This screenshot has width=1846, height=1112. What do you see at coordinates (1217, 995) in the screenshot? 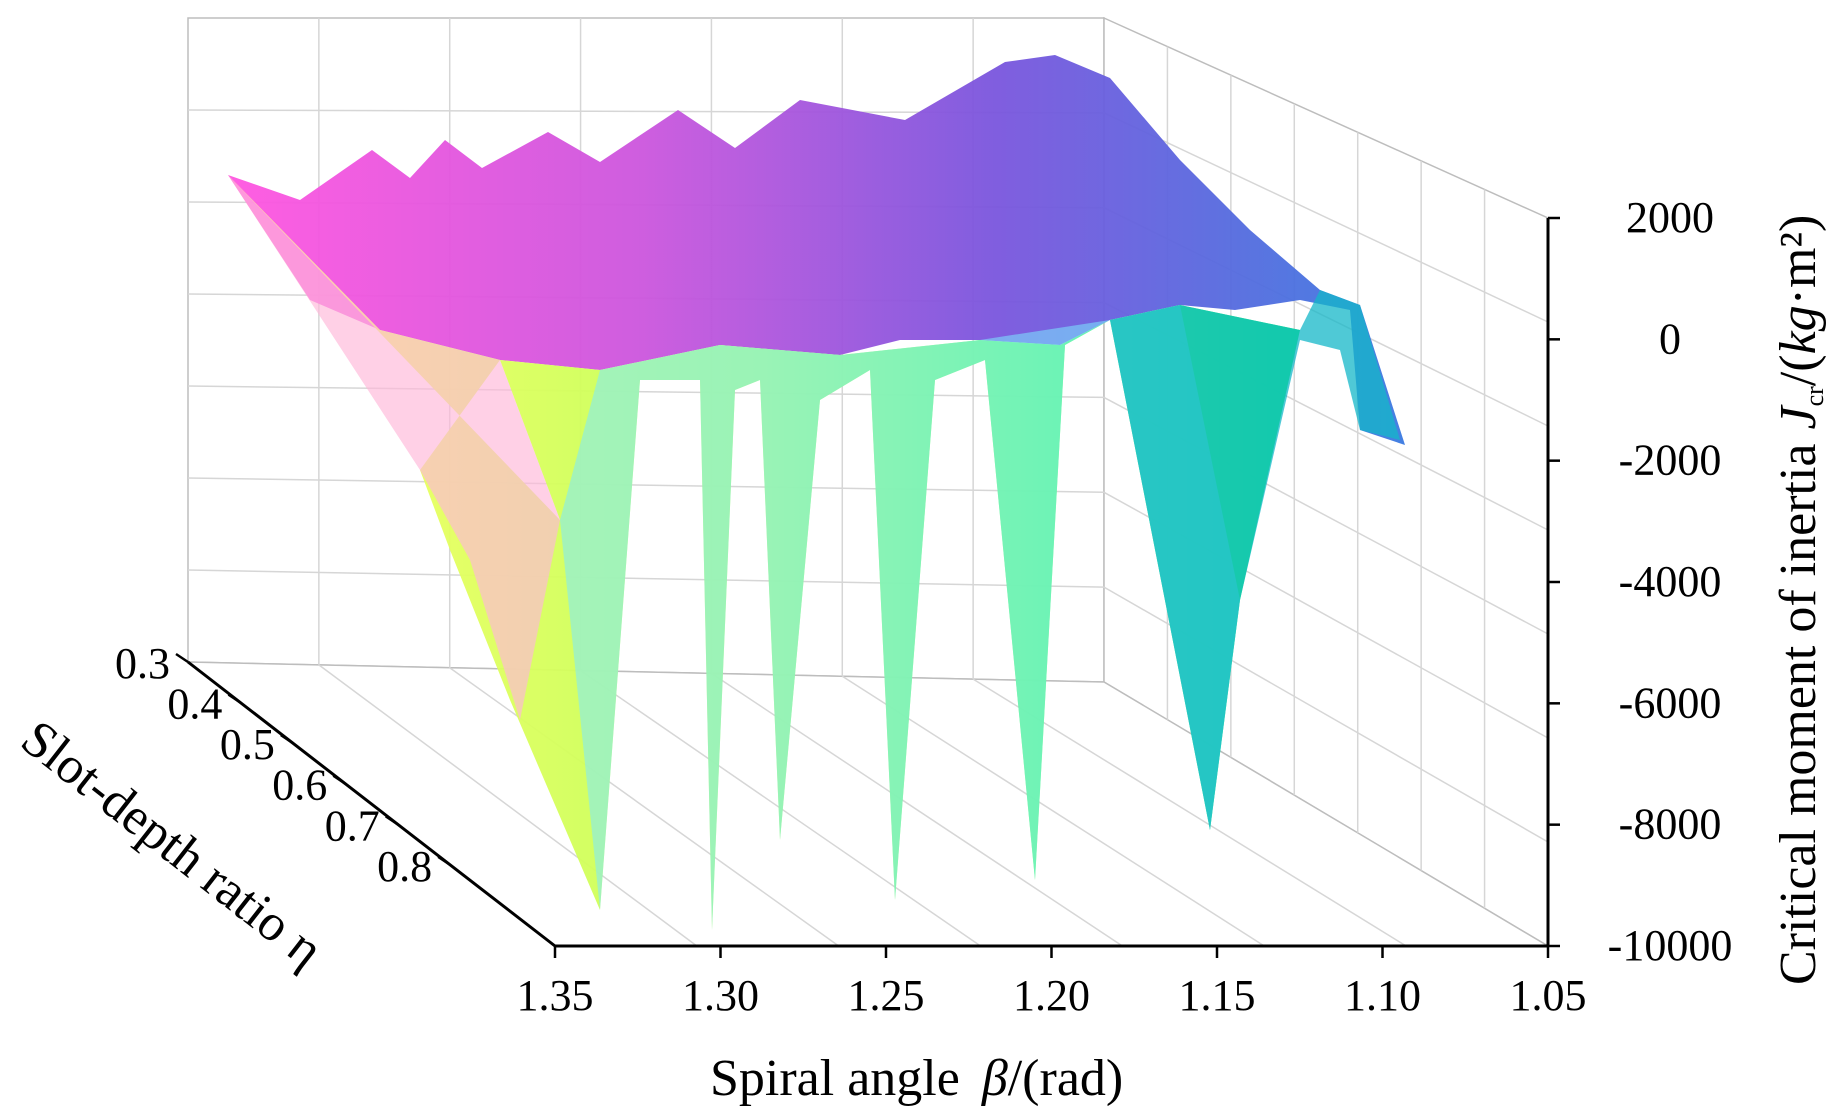
I see `x-tick-label: 1.15` at bounding box center [1217, 995].